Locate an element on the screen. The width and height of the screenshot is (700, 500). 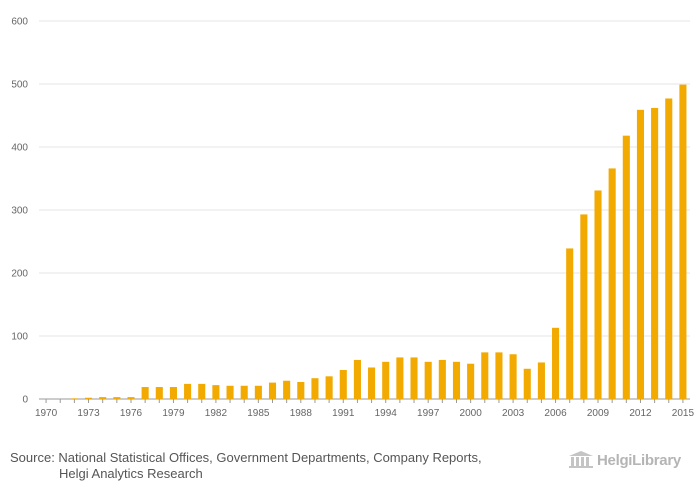
y-tick-label: 200 is located at coordinates (19, 274).